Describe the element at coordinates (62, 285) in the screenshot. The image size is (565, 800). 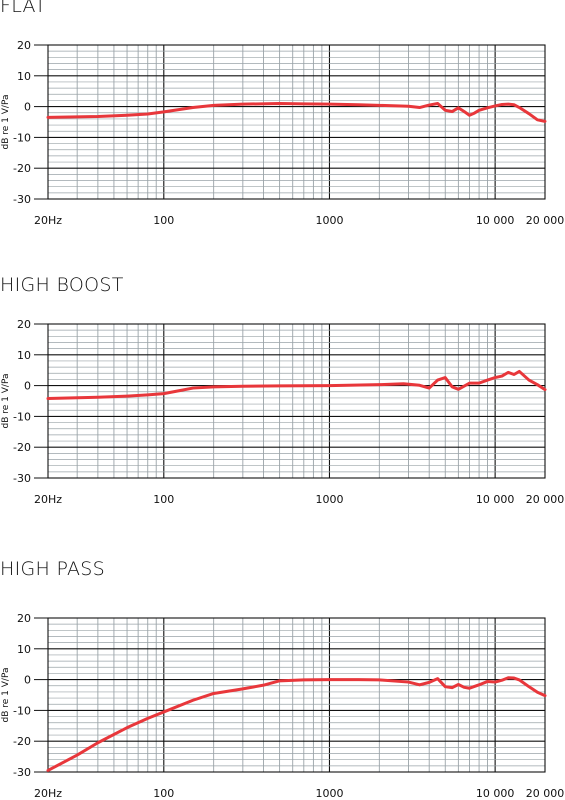
I see `panel-title-high-boost: HIGH BOOST` at that location.